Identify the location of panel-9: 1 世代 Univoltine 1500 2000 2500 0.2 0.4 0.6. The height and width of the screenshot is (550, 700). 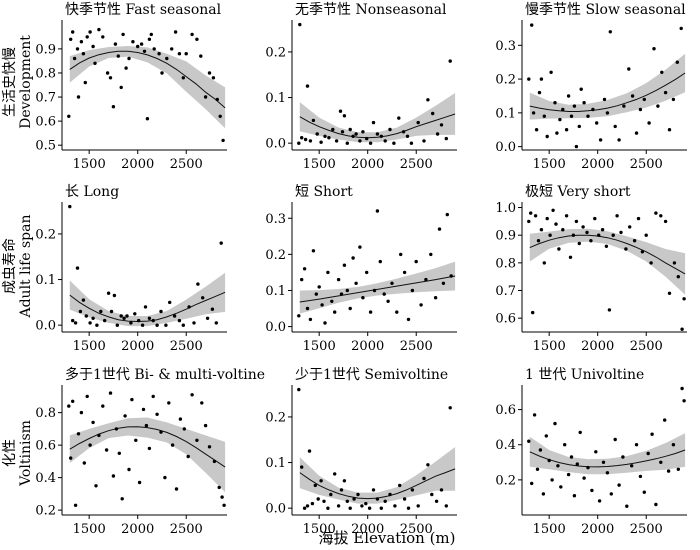
(591, 452).